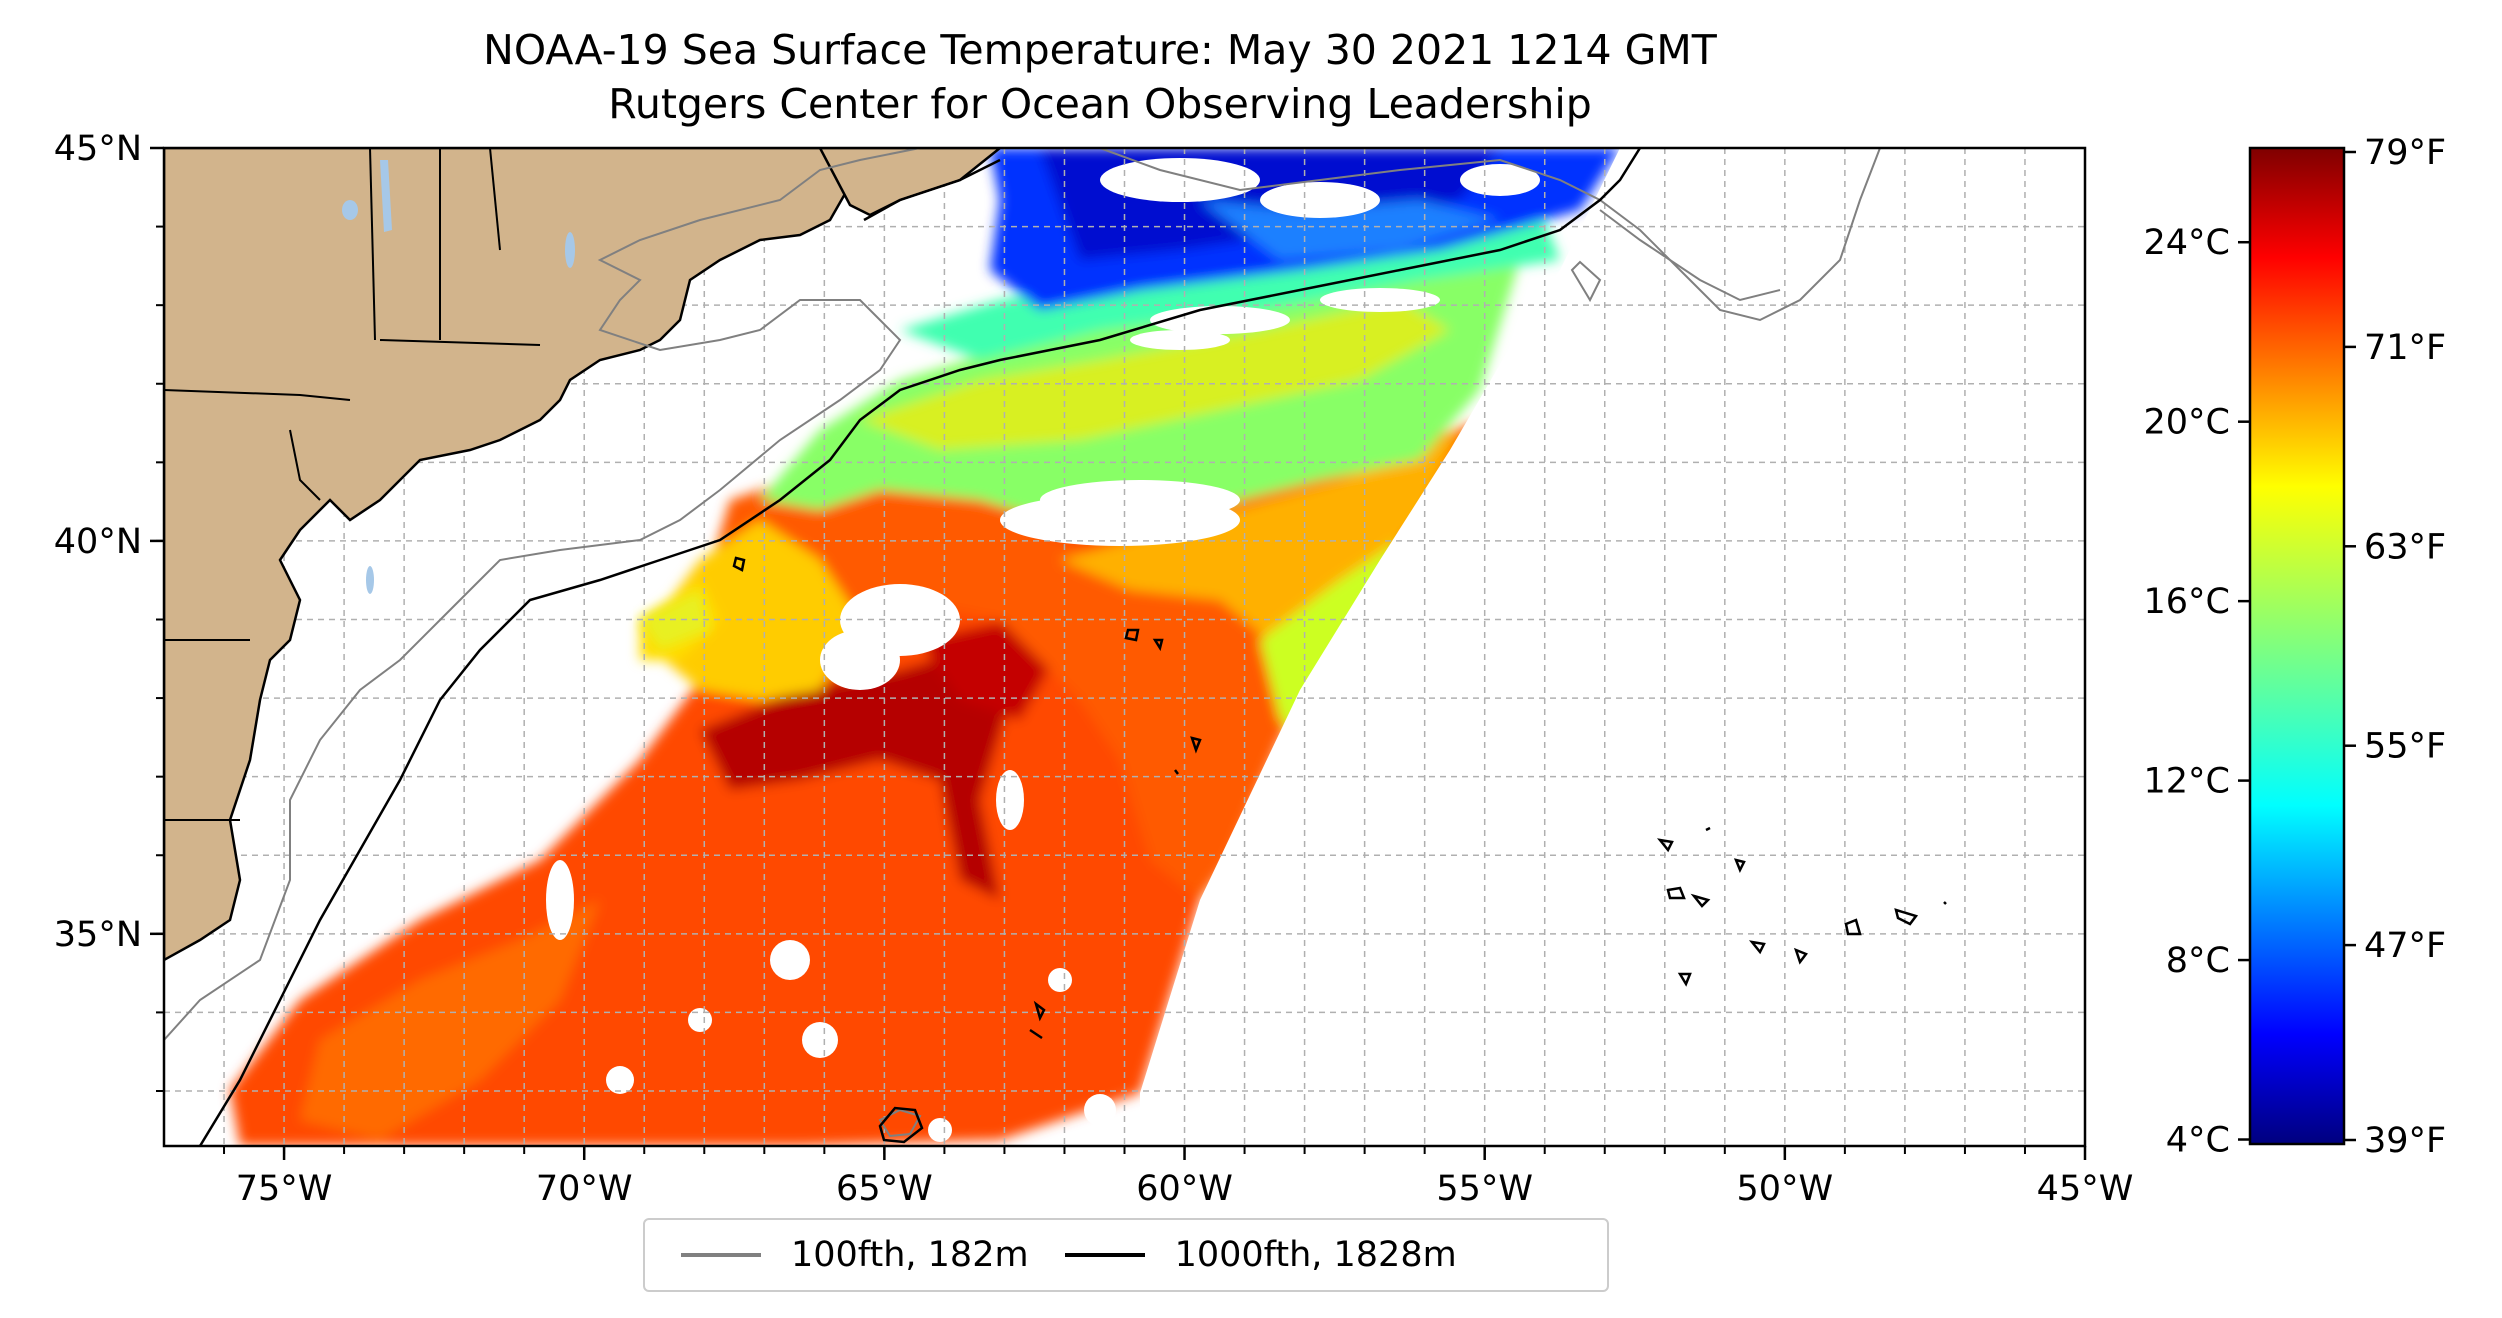 This screenshot has height=1318, width=2502. Describe the element at coordinates (98, 542) in the screenshot. I see `lat-tick-label: 40°N` at that location.